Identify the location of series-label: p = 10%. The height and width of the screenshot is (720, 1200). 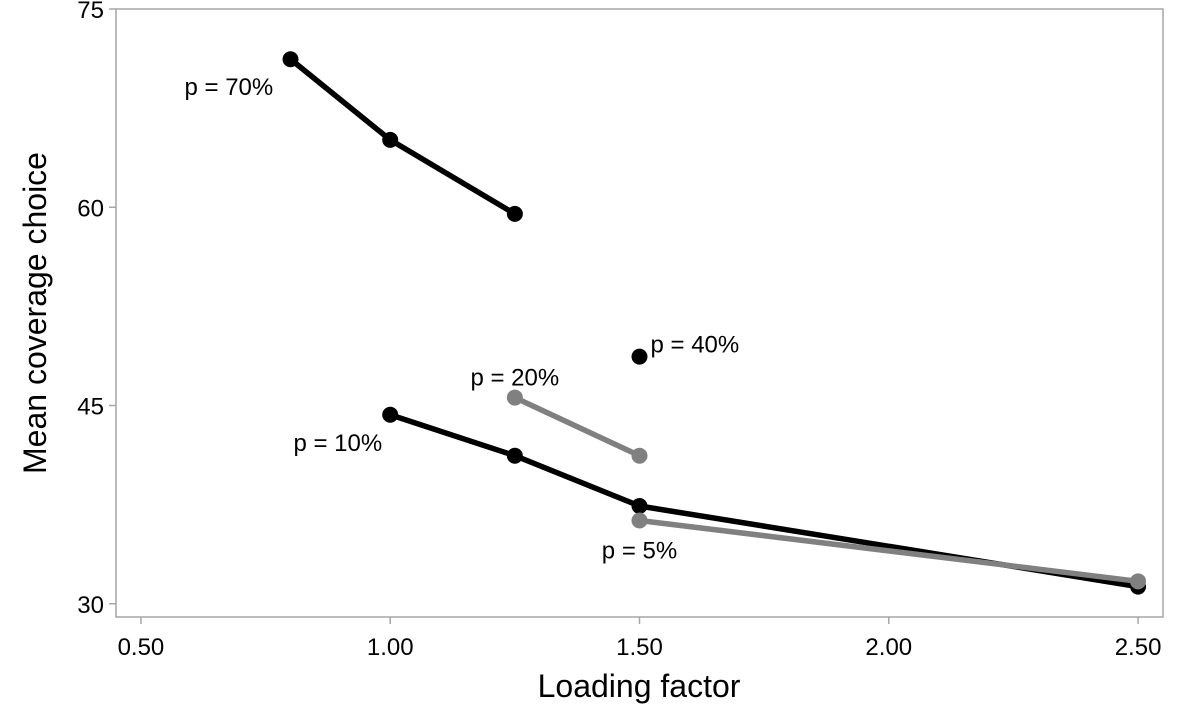
(337, 443).